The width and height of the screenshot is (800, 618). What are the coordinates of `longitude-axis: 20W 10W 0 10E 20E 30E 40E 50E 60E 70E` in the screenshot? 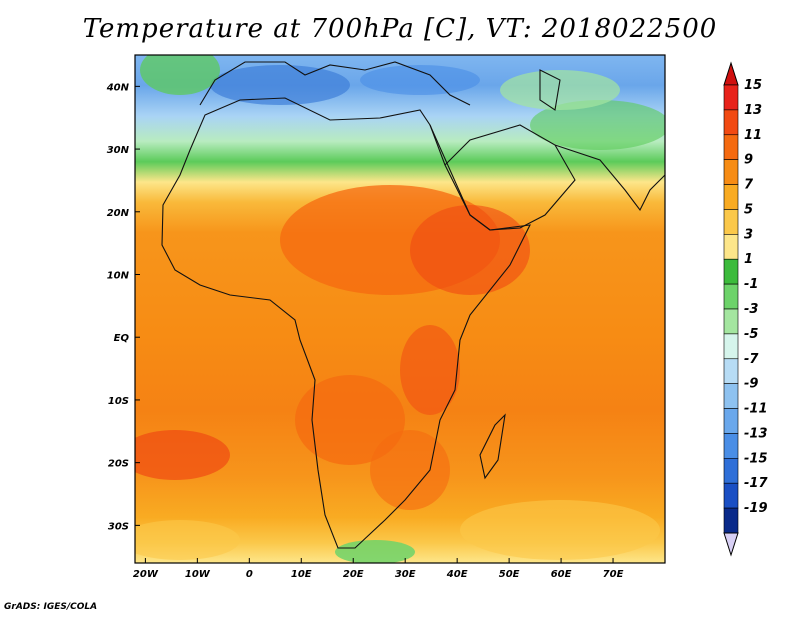 It's located at (378, 569).